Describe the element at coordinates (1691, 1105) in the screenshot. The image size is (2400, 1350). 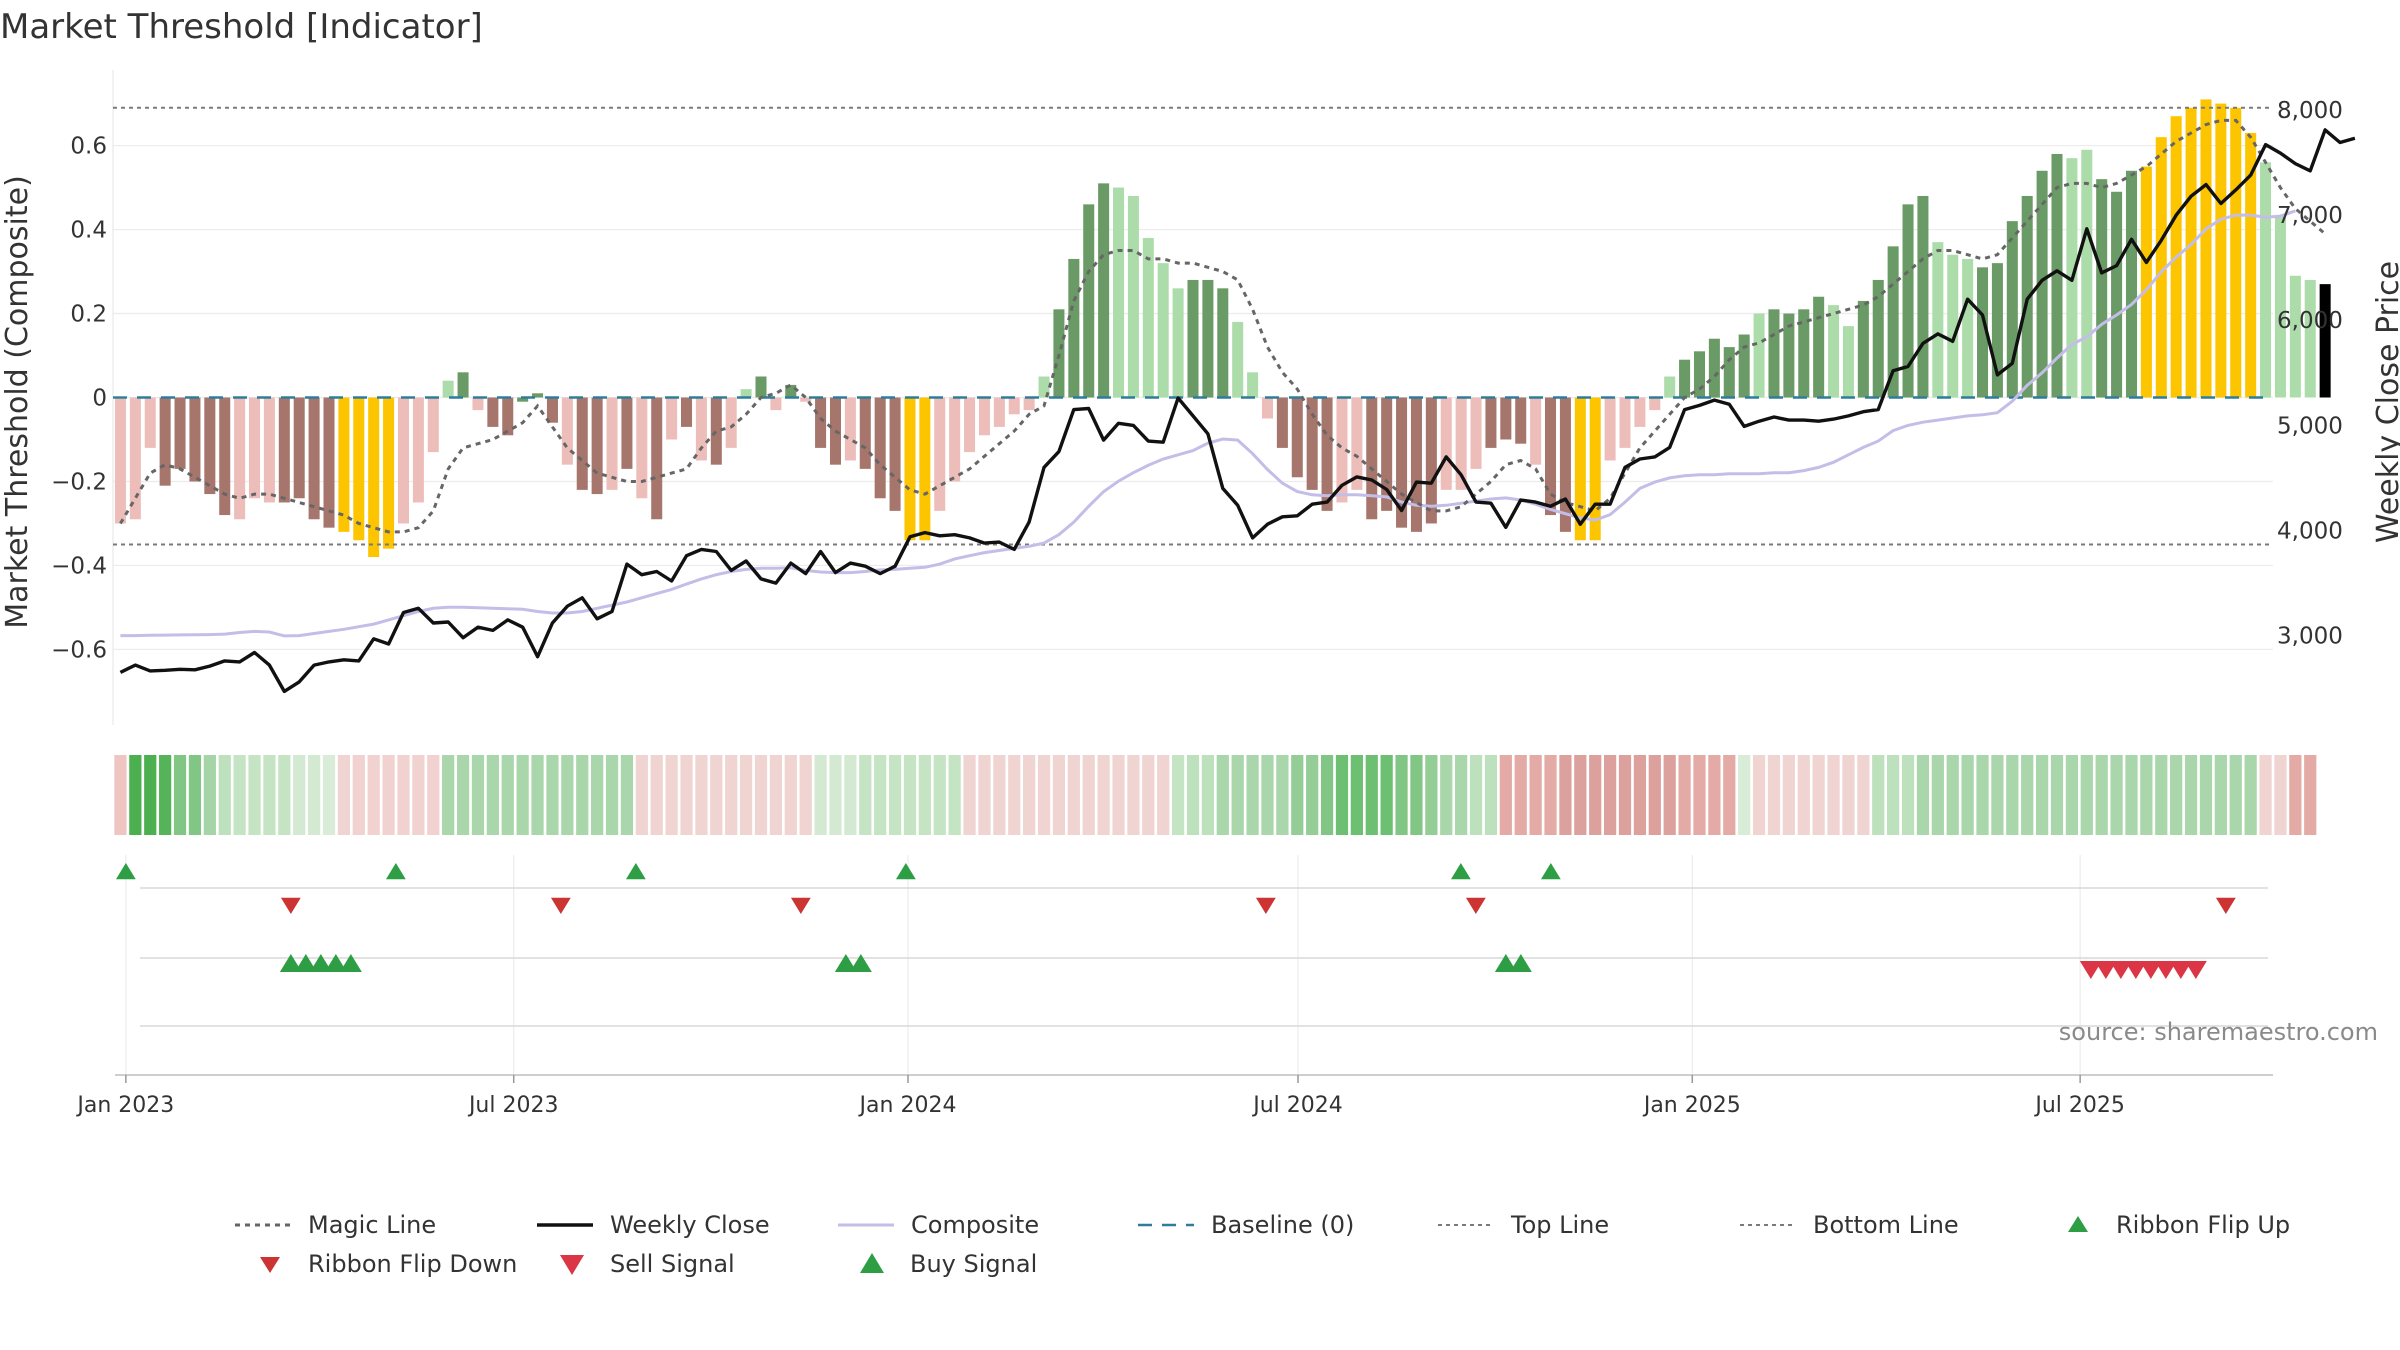
I see `x-tick-label: Jan 2025` at that location.